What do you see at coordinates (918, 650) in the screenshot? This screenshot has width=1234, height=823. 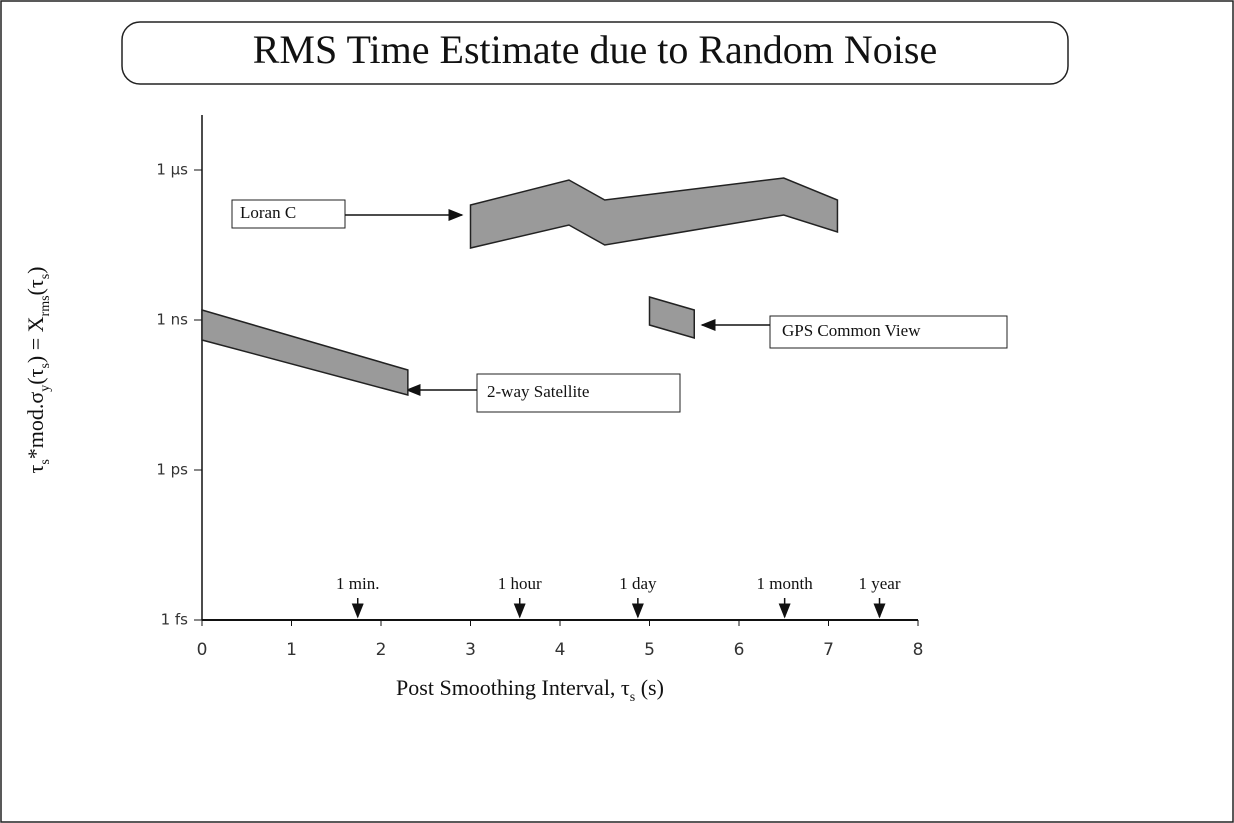 I see `x-tick-label: 8` at bounding box center [918, 650].